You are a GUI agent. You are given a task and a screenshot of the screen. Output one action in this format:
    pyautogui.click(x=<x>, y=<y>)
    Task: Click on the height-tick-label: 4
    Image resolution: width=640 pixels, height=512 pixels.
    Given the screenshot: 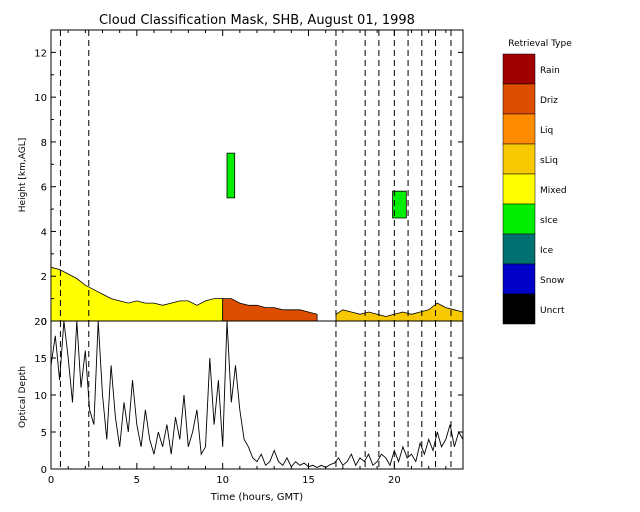 What is the action you would take?
    pyautogui.click(x=44, y=232)
    